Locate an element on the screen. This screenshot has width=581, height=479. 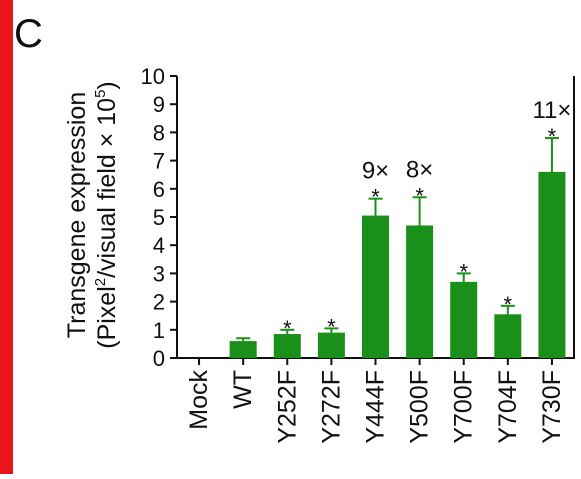
fold-change-label: 11× is located at coordinates (551, 110).